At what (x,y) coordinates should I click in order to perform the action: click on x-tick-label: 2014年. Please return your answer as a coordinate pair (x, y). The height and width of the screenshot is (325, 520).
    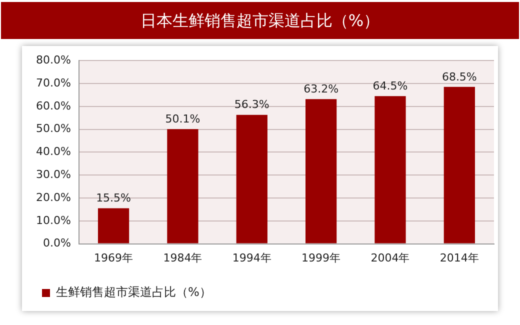
    Looking at the image, I should click on (459, 257).